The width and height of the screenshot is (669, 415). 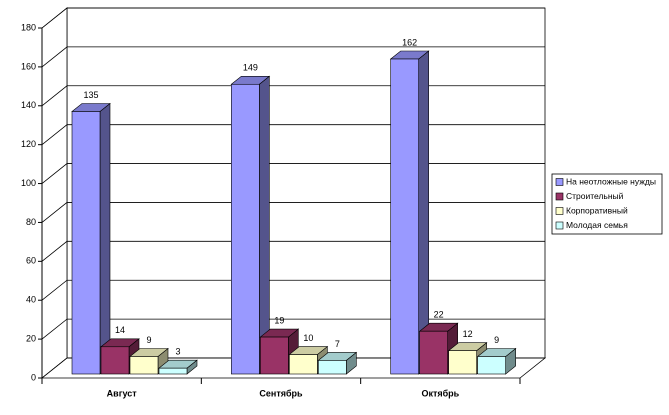 I want to click on value-label: 162, so click(x=409, y=42).